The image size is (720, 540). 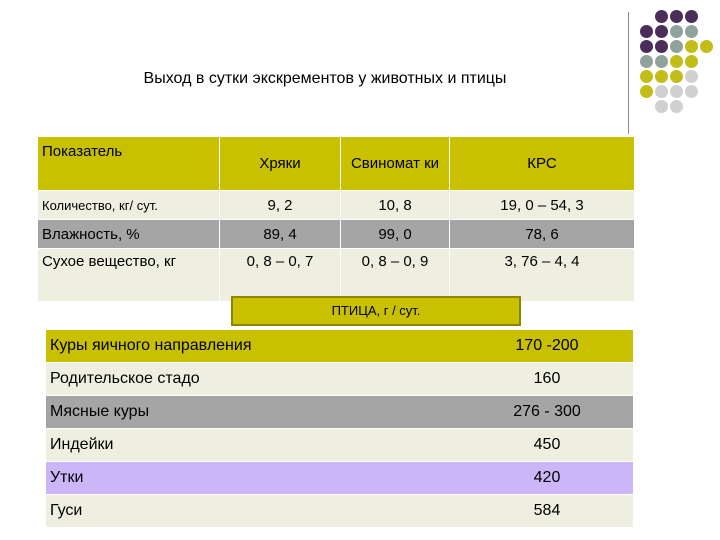 I want to click on header-sows: Свиномат ки, so click(x=395, y=164).